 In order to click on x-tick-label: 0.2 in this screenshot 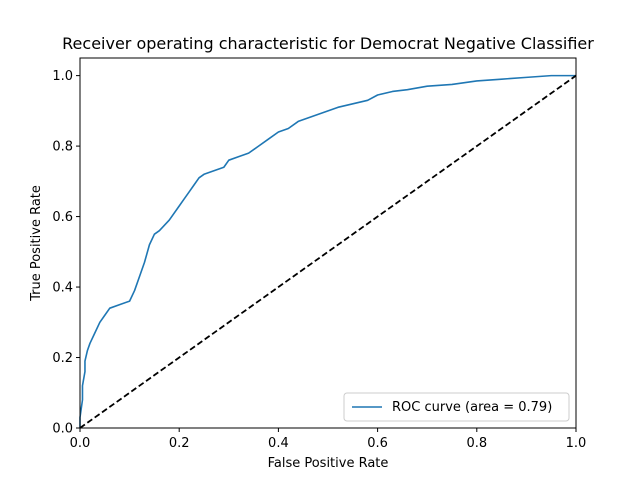, I will do `click(179, 443)`.